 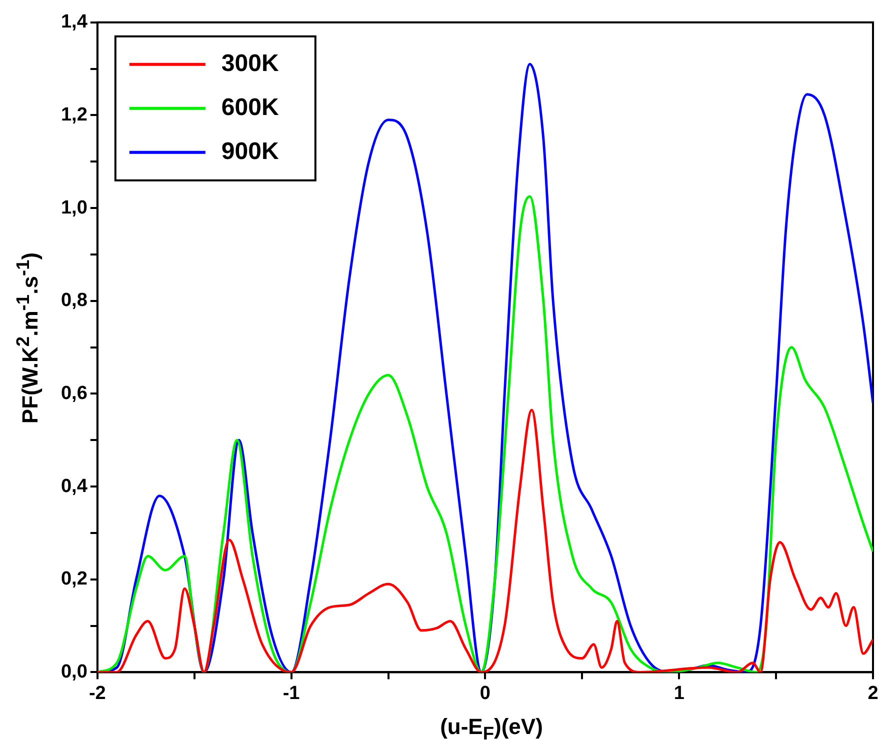 I want to click on y-tick-label: 0,8, so click(x=74, y=301).